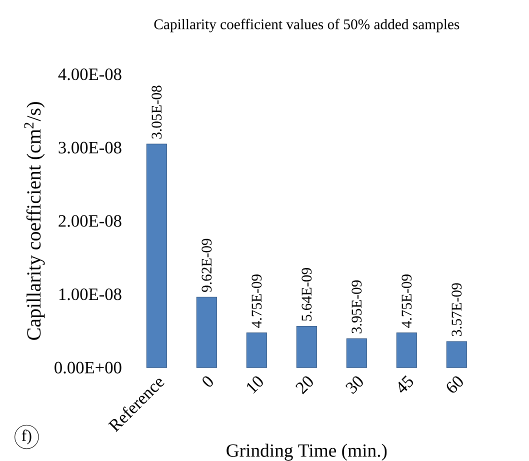 This screenshot has height=461, width=529. I want to click on chart-title: Capillarity coefficient values of 50% added samples, so click(307, 25).